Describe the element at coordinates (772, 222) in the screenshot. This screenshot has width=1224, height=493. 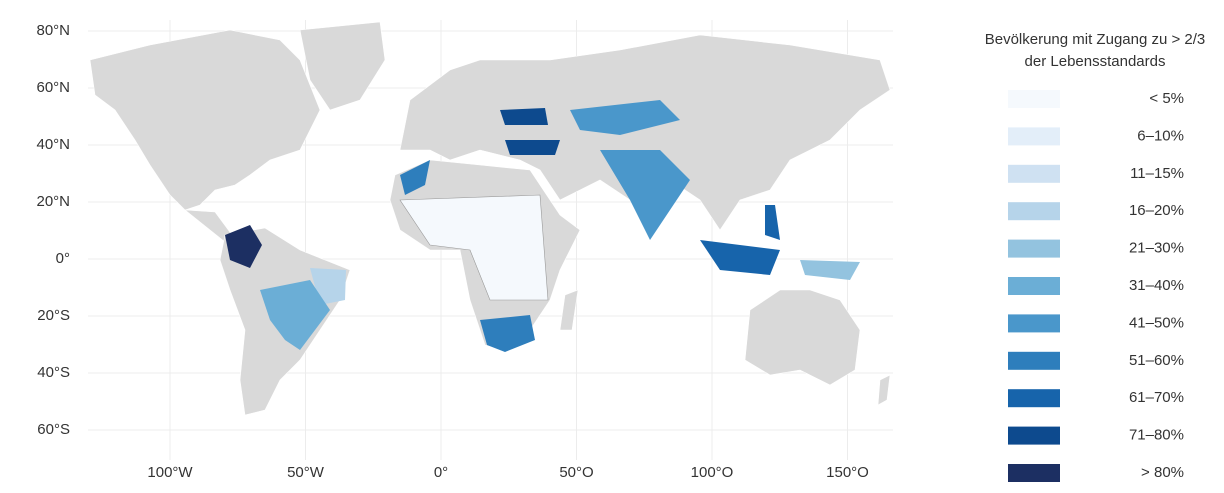
I see `philippines` at that location.